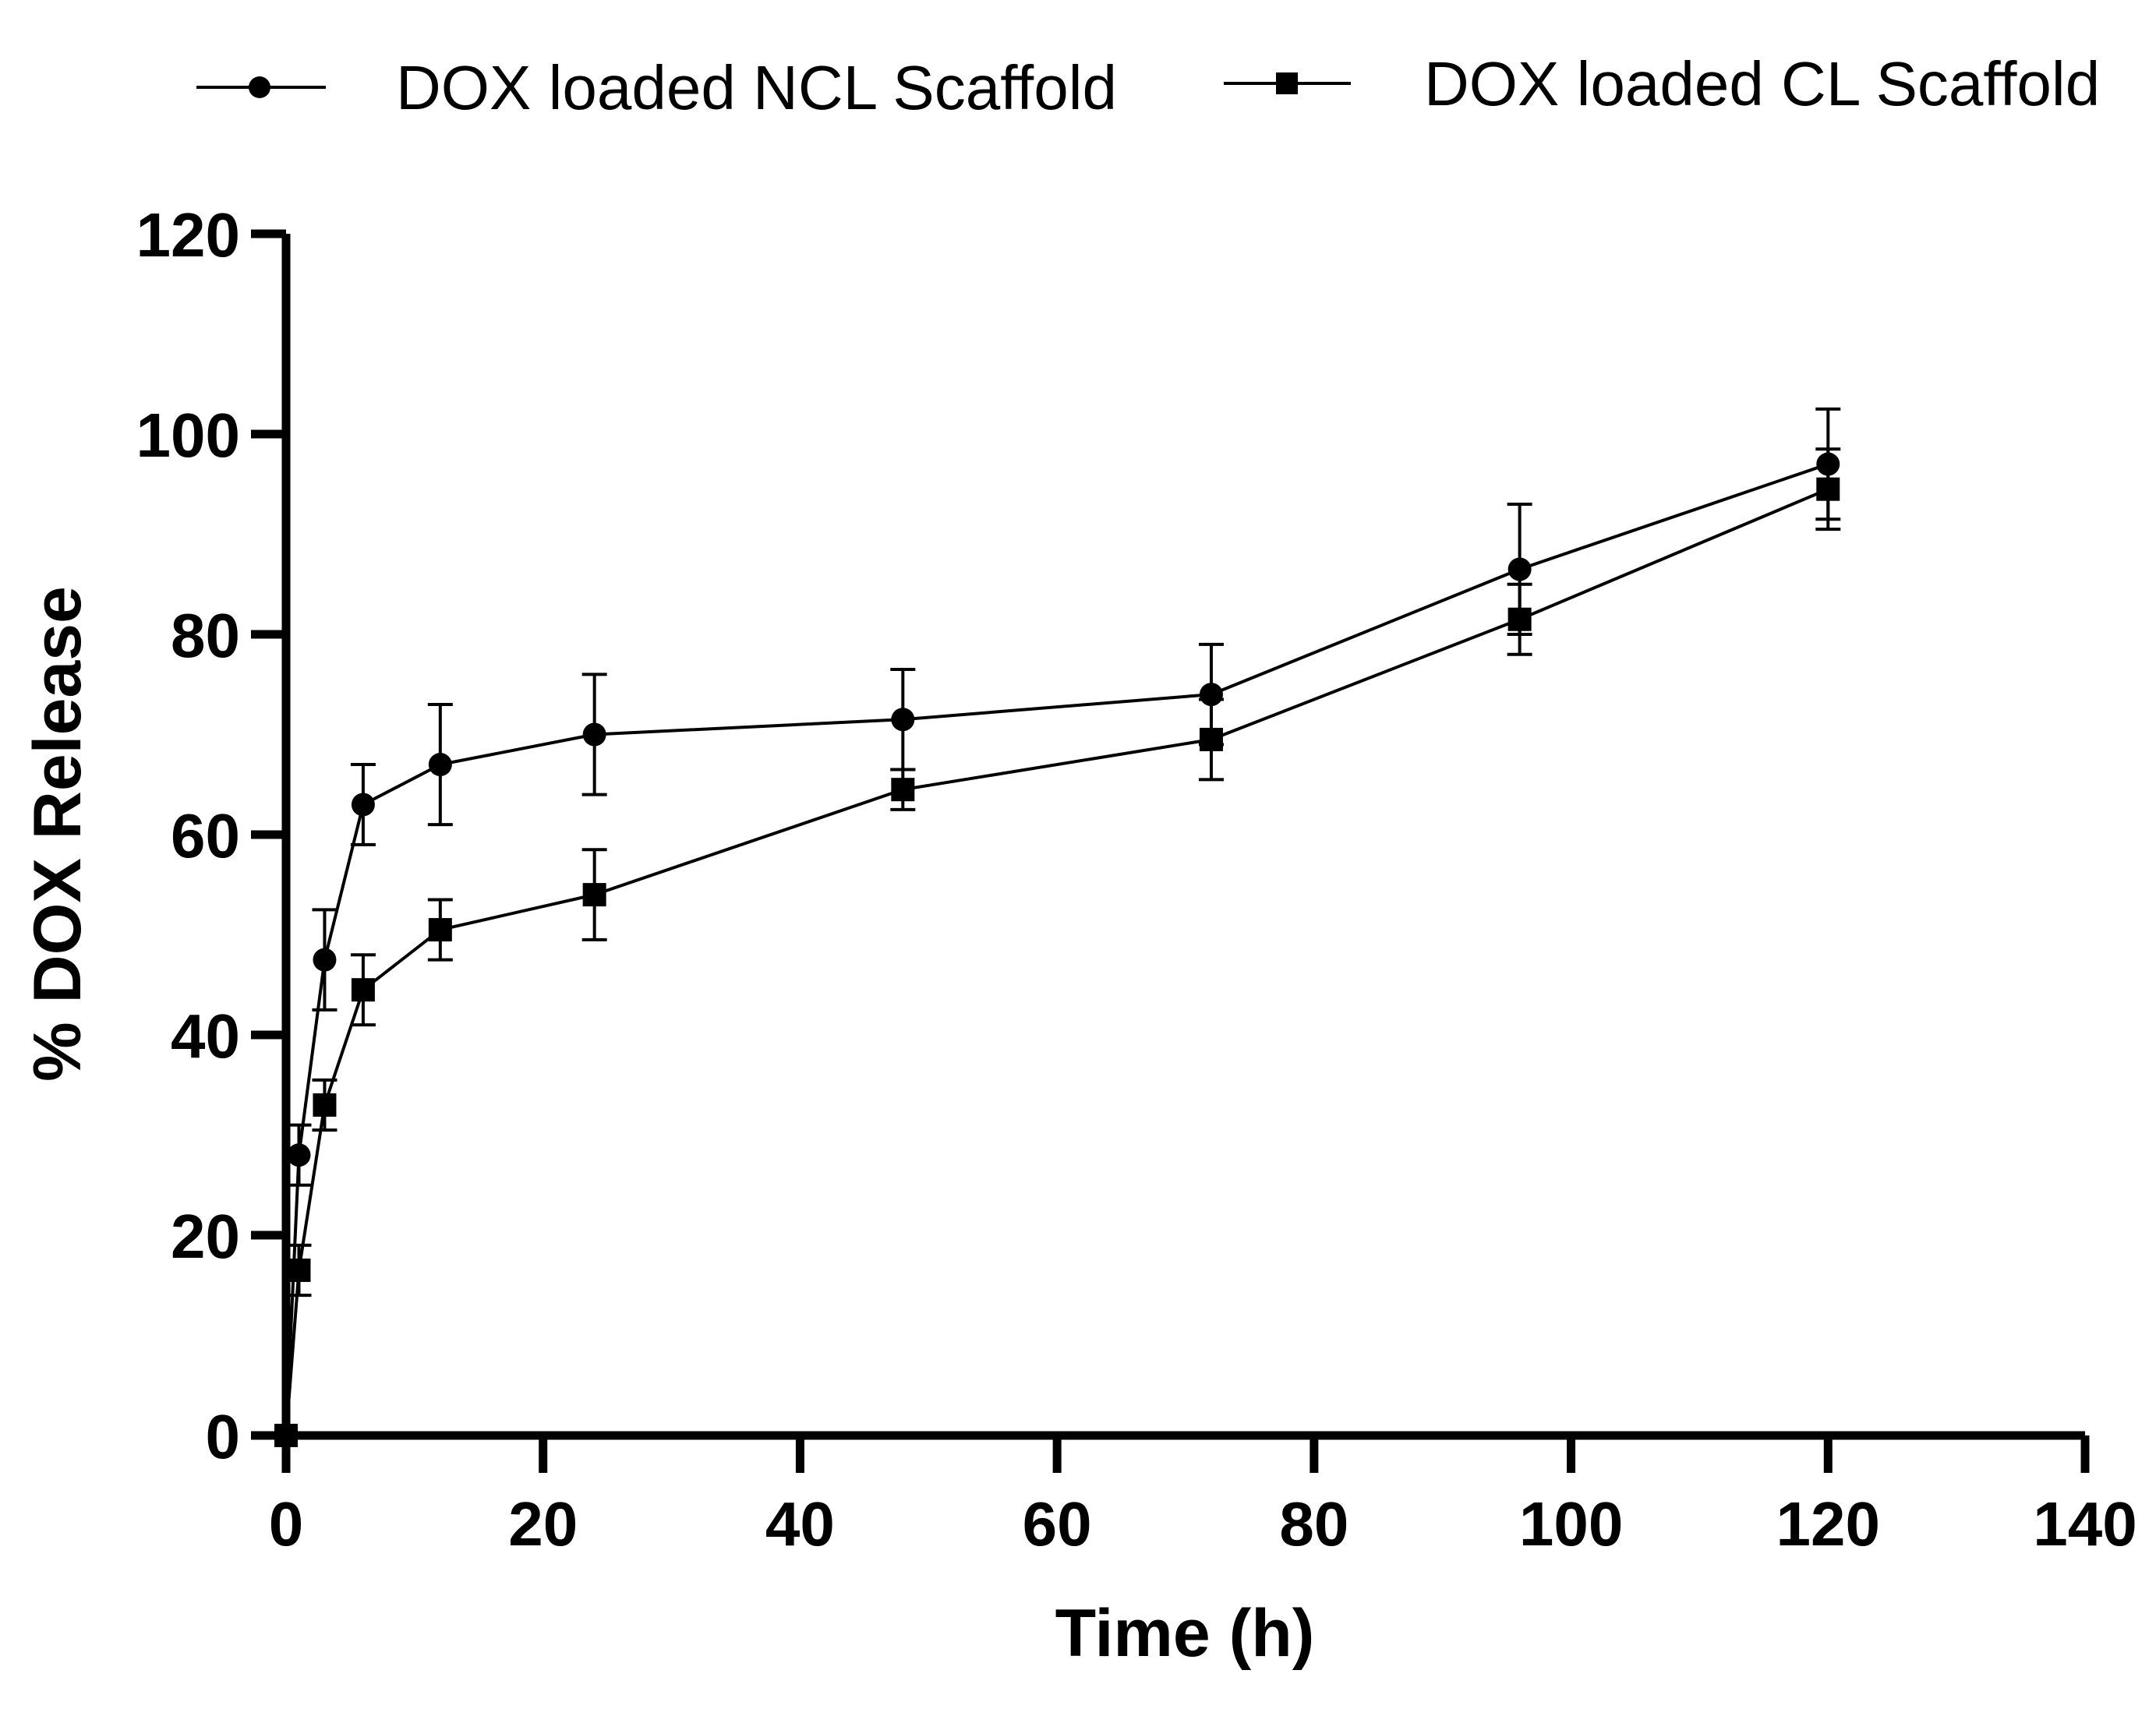  I want to click on x-tick-label-140: 140, so click(2085, 1524).